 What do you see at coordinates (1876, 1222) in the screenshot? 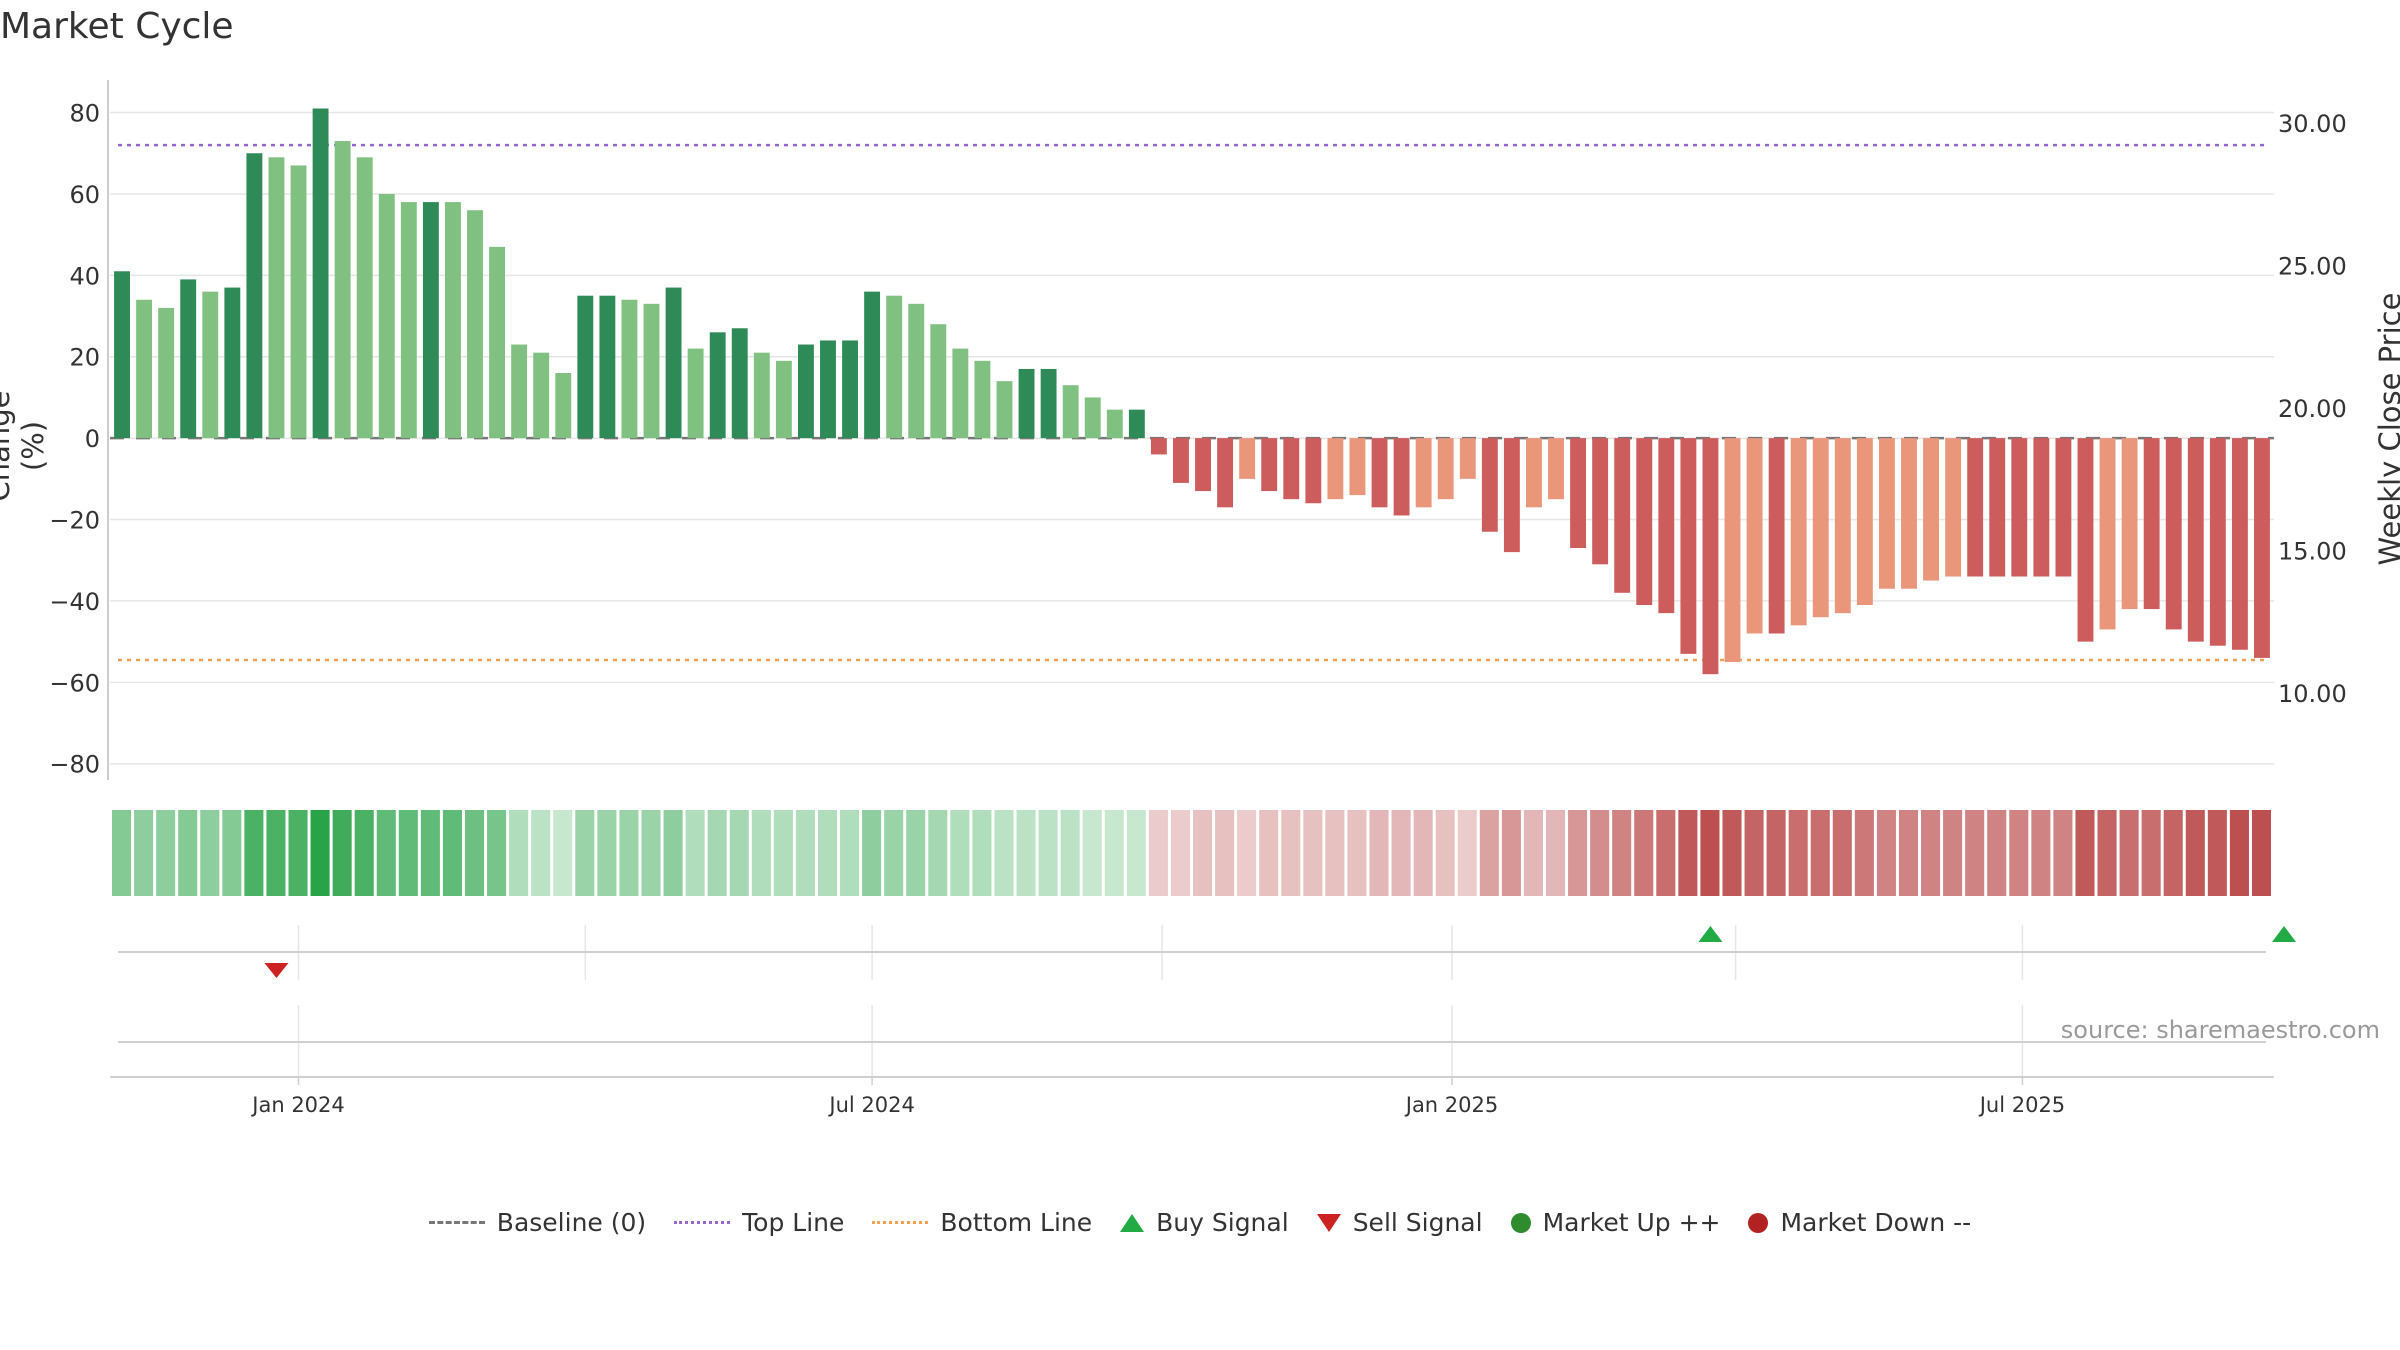
I see `legend-market-down-label: Market Down --` at bounding box center [1876, 1222].